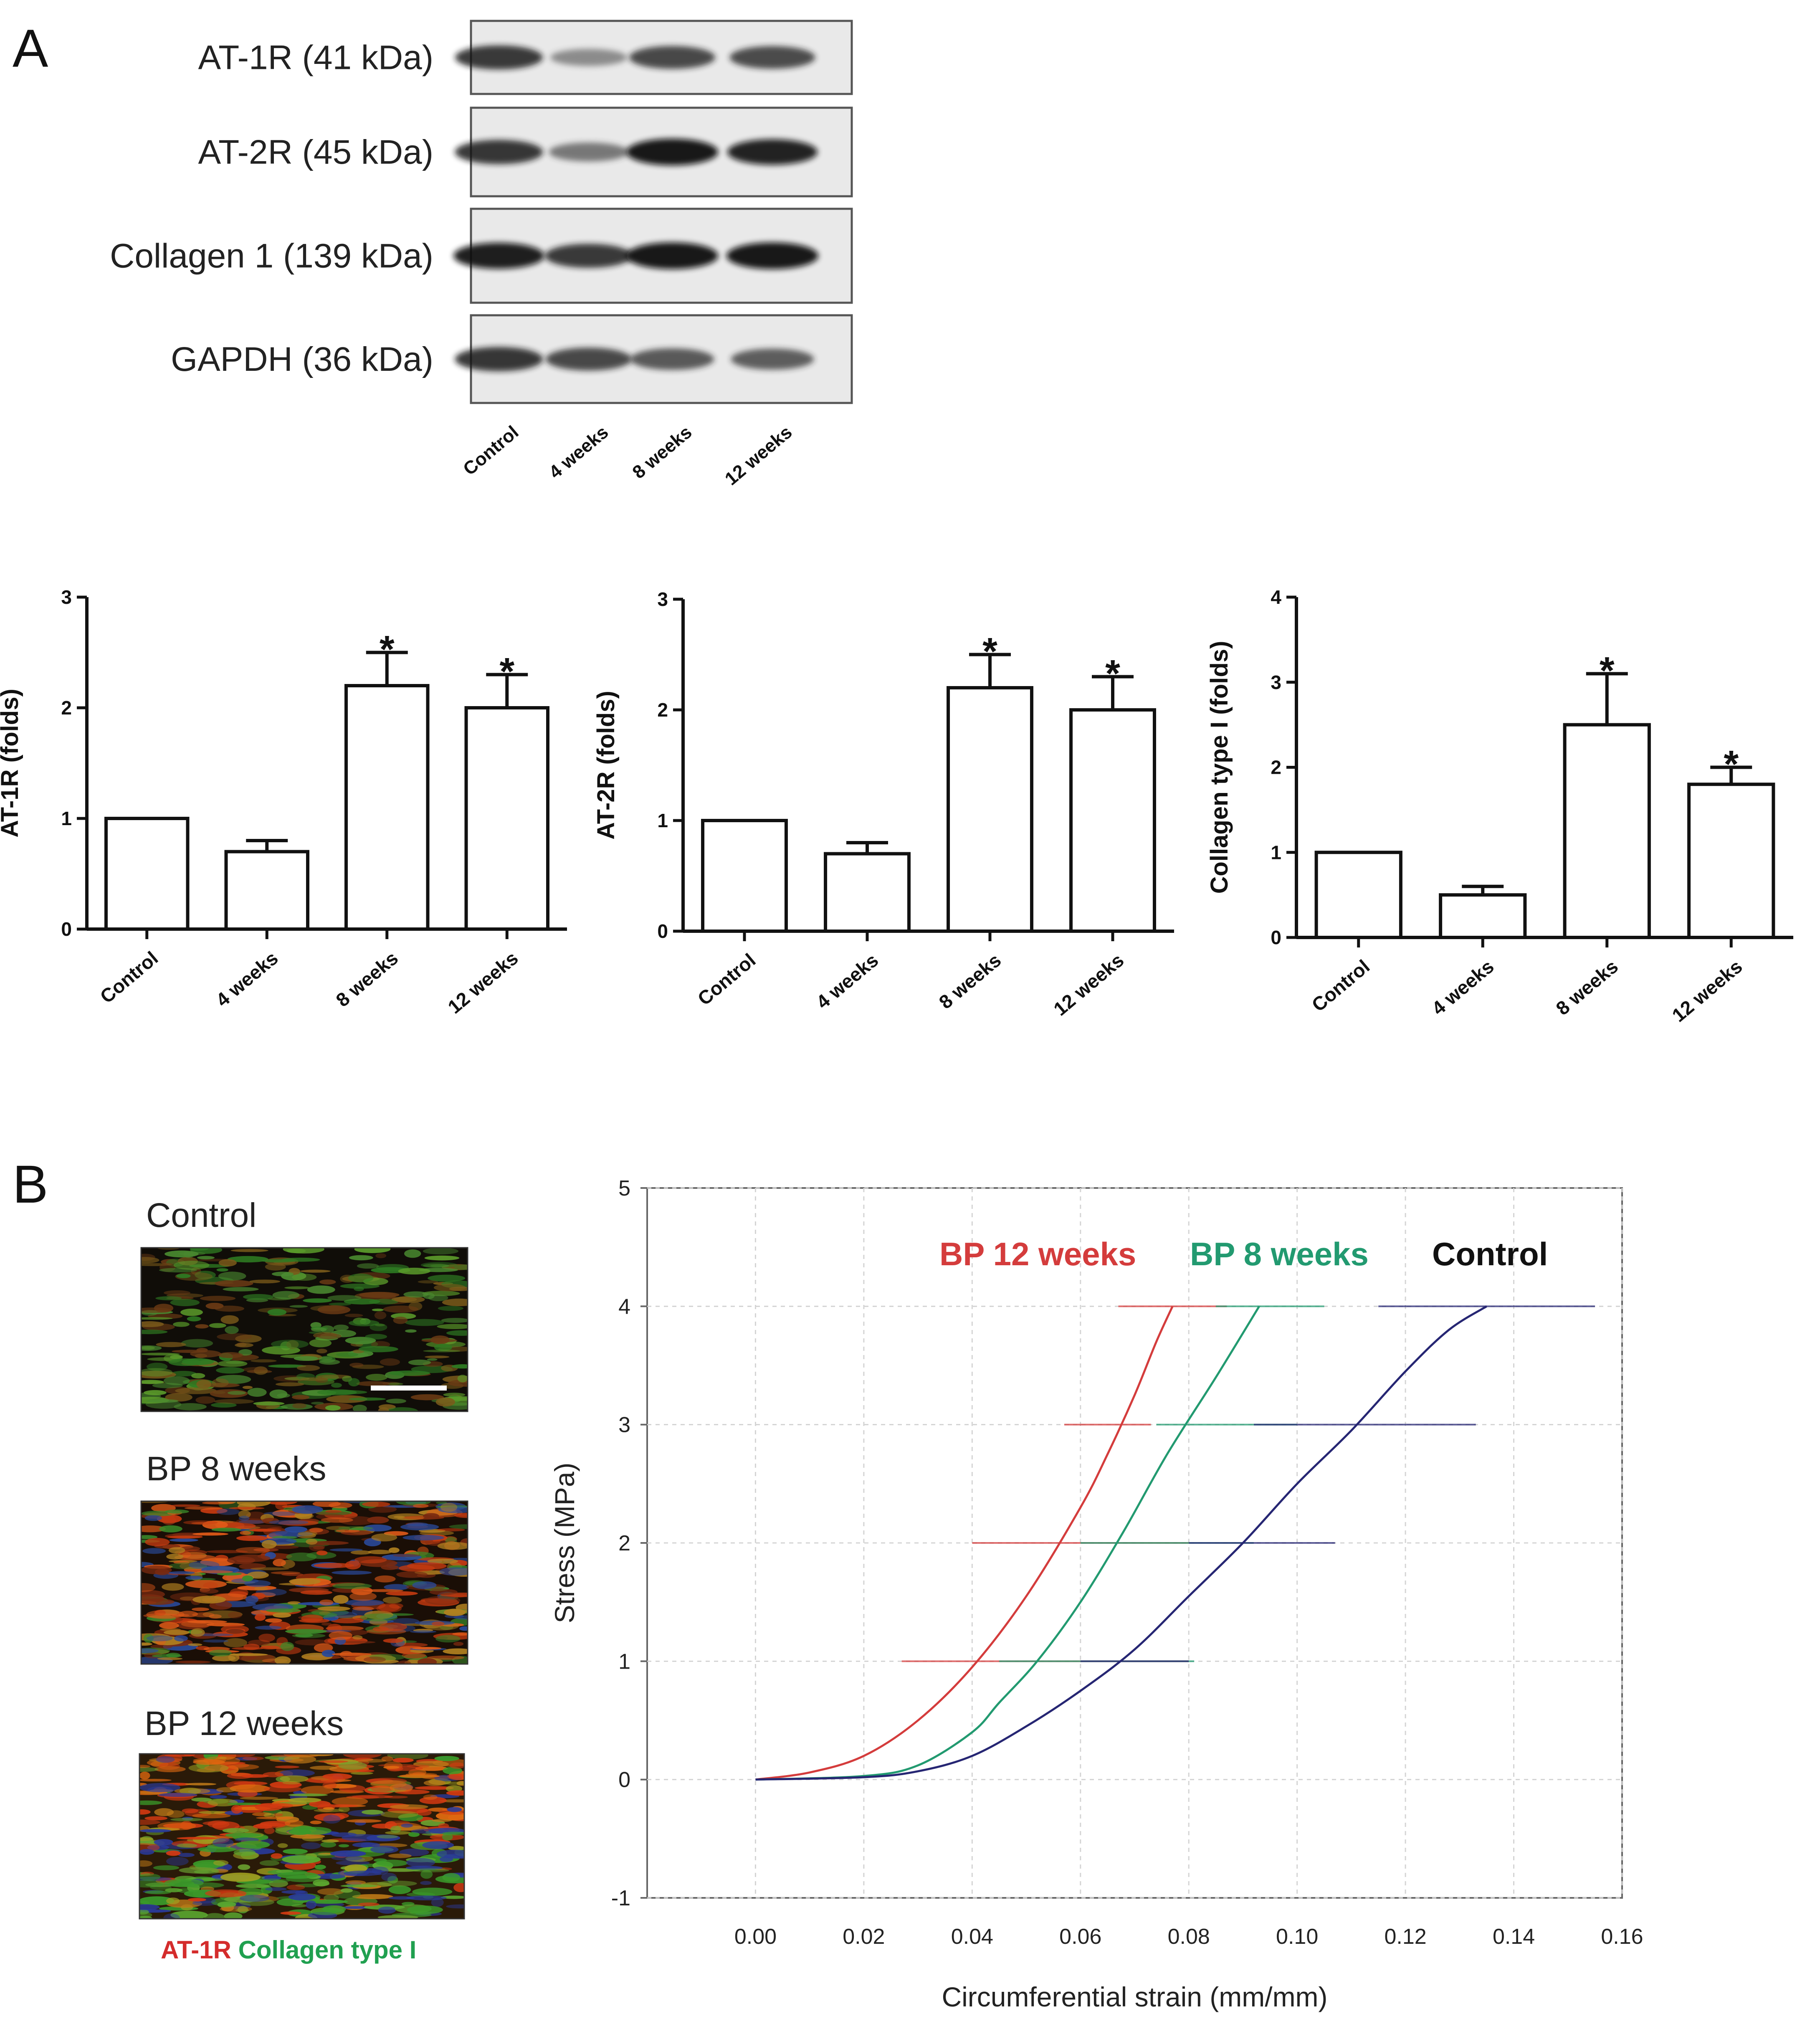 This screenshot has height=2034, width=1820. Describe the element at coordinates (201, 1215) in the screenshot. I see `image-title-control: Control` at that location.